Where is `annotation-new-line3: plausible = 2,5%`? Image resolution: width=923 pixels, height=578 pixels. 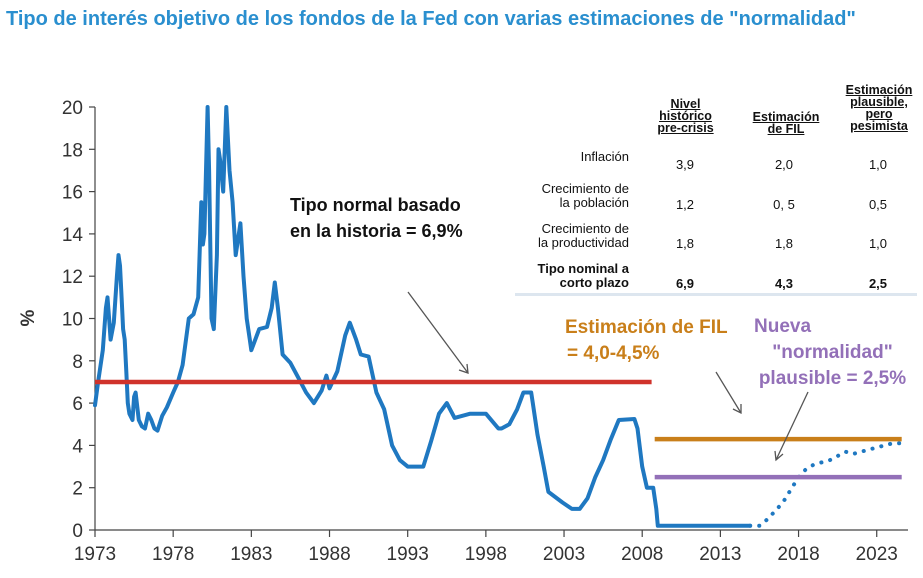
annotation-new-line3: plausible = 2,5% is located at coordinates (832, 378).